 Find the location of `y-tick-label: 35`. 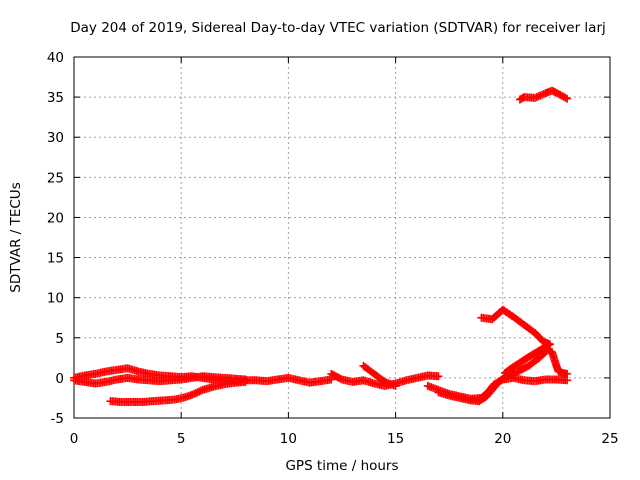

y-tick-label: 35 is located at coordinates (55, 98).